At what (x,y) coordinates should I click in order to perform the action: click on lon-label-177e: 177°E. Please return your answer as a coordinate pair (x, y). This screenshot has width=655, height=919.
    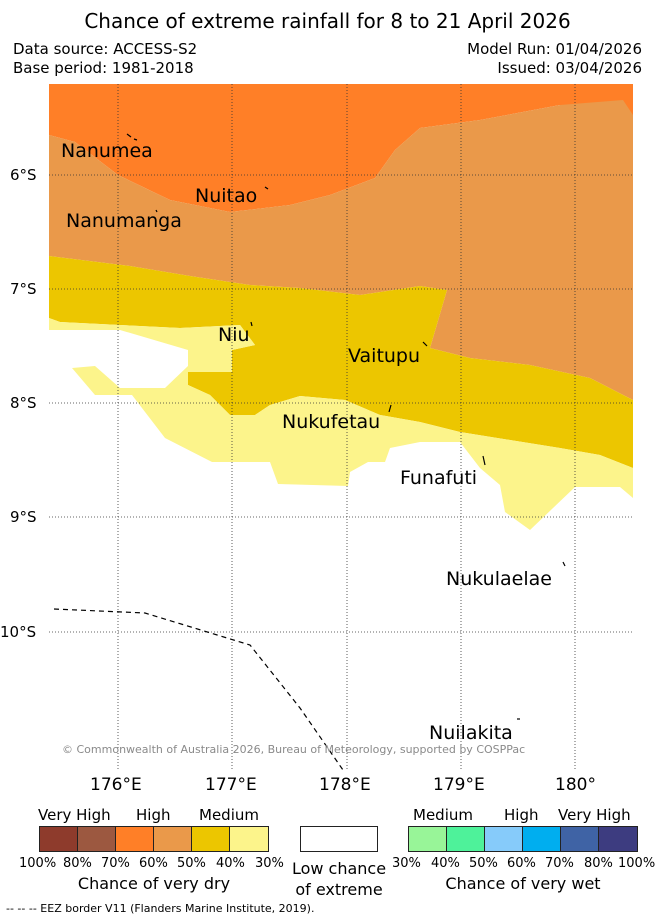
    Looking at the image, I should click on (231, 785).